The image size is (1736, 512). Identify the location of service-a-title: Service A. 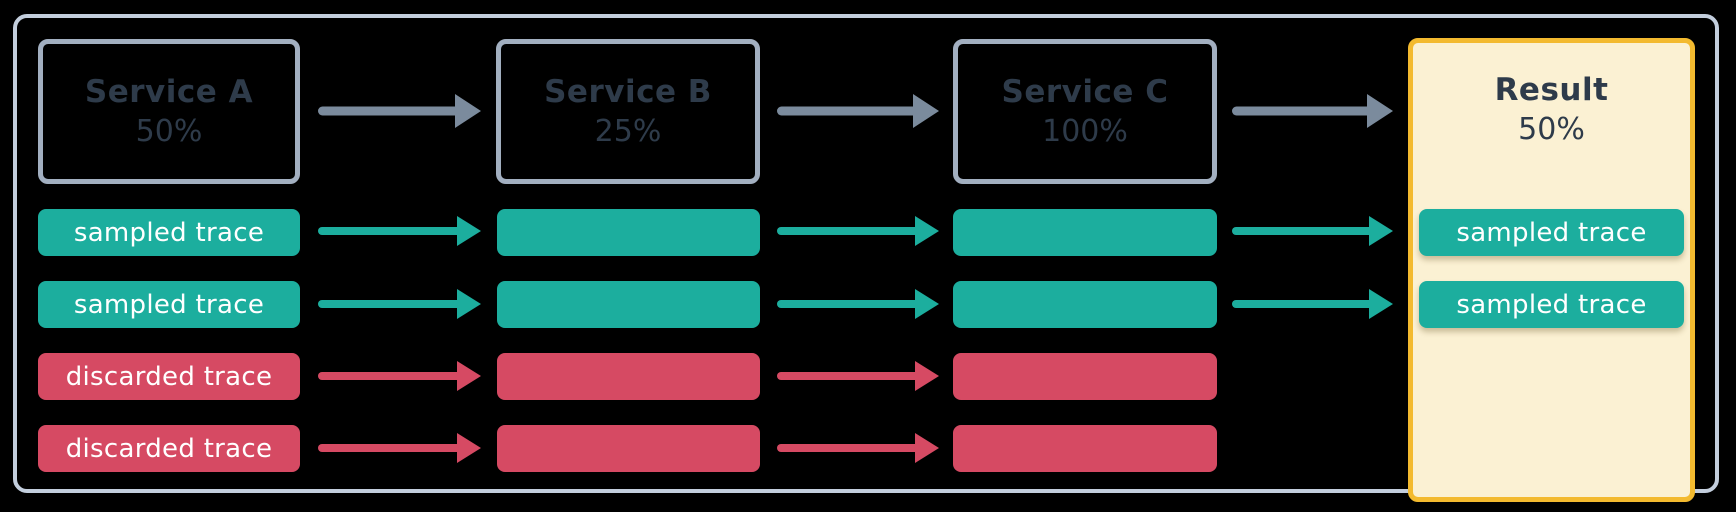
(169, 91).